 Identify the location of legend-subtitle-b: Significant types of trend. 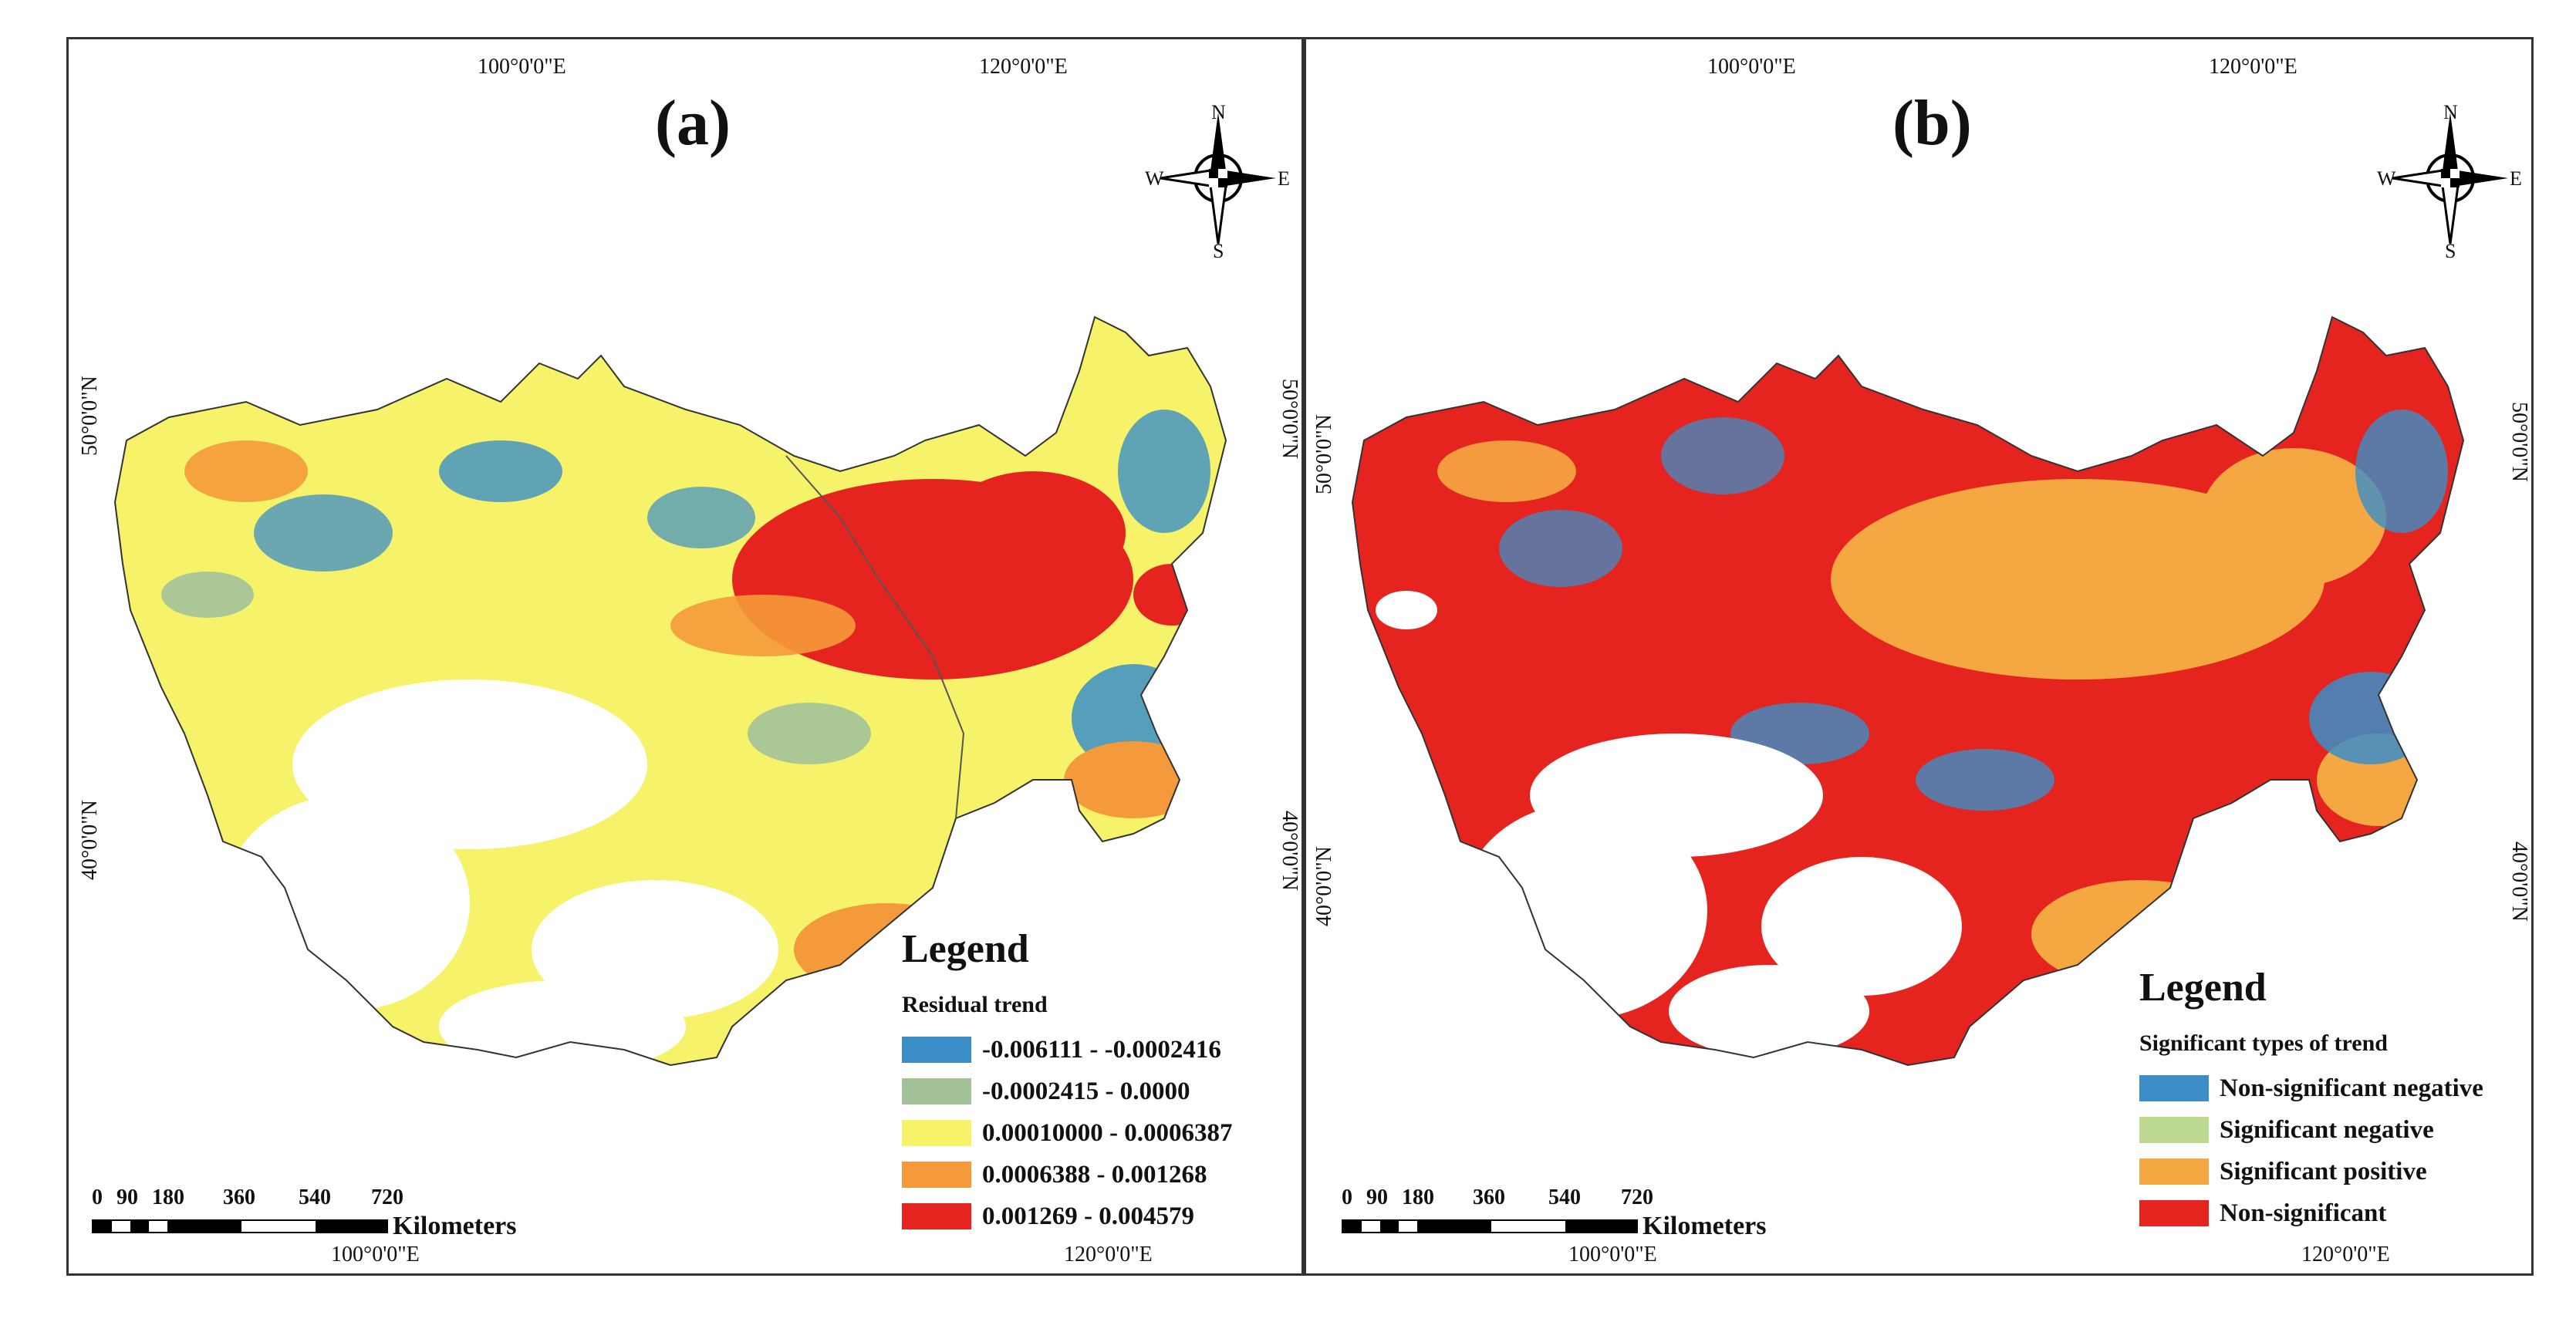
(2264, 1043).